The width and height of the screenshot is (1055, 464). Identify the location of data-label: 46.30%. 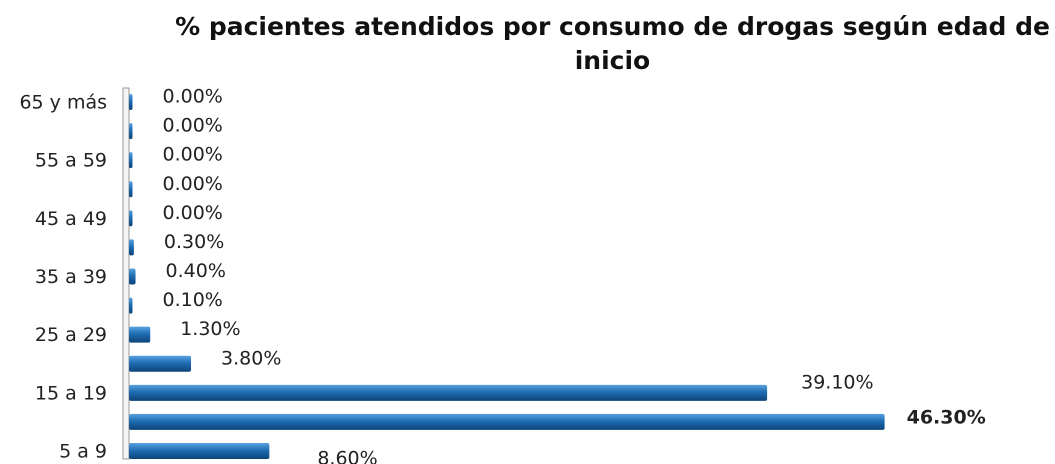
(946, 417).